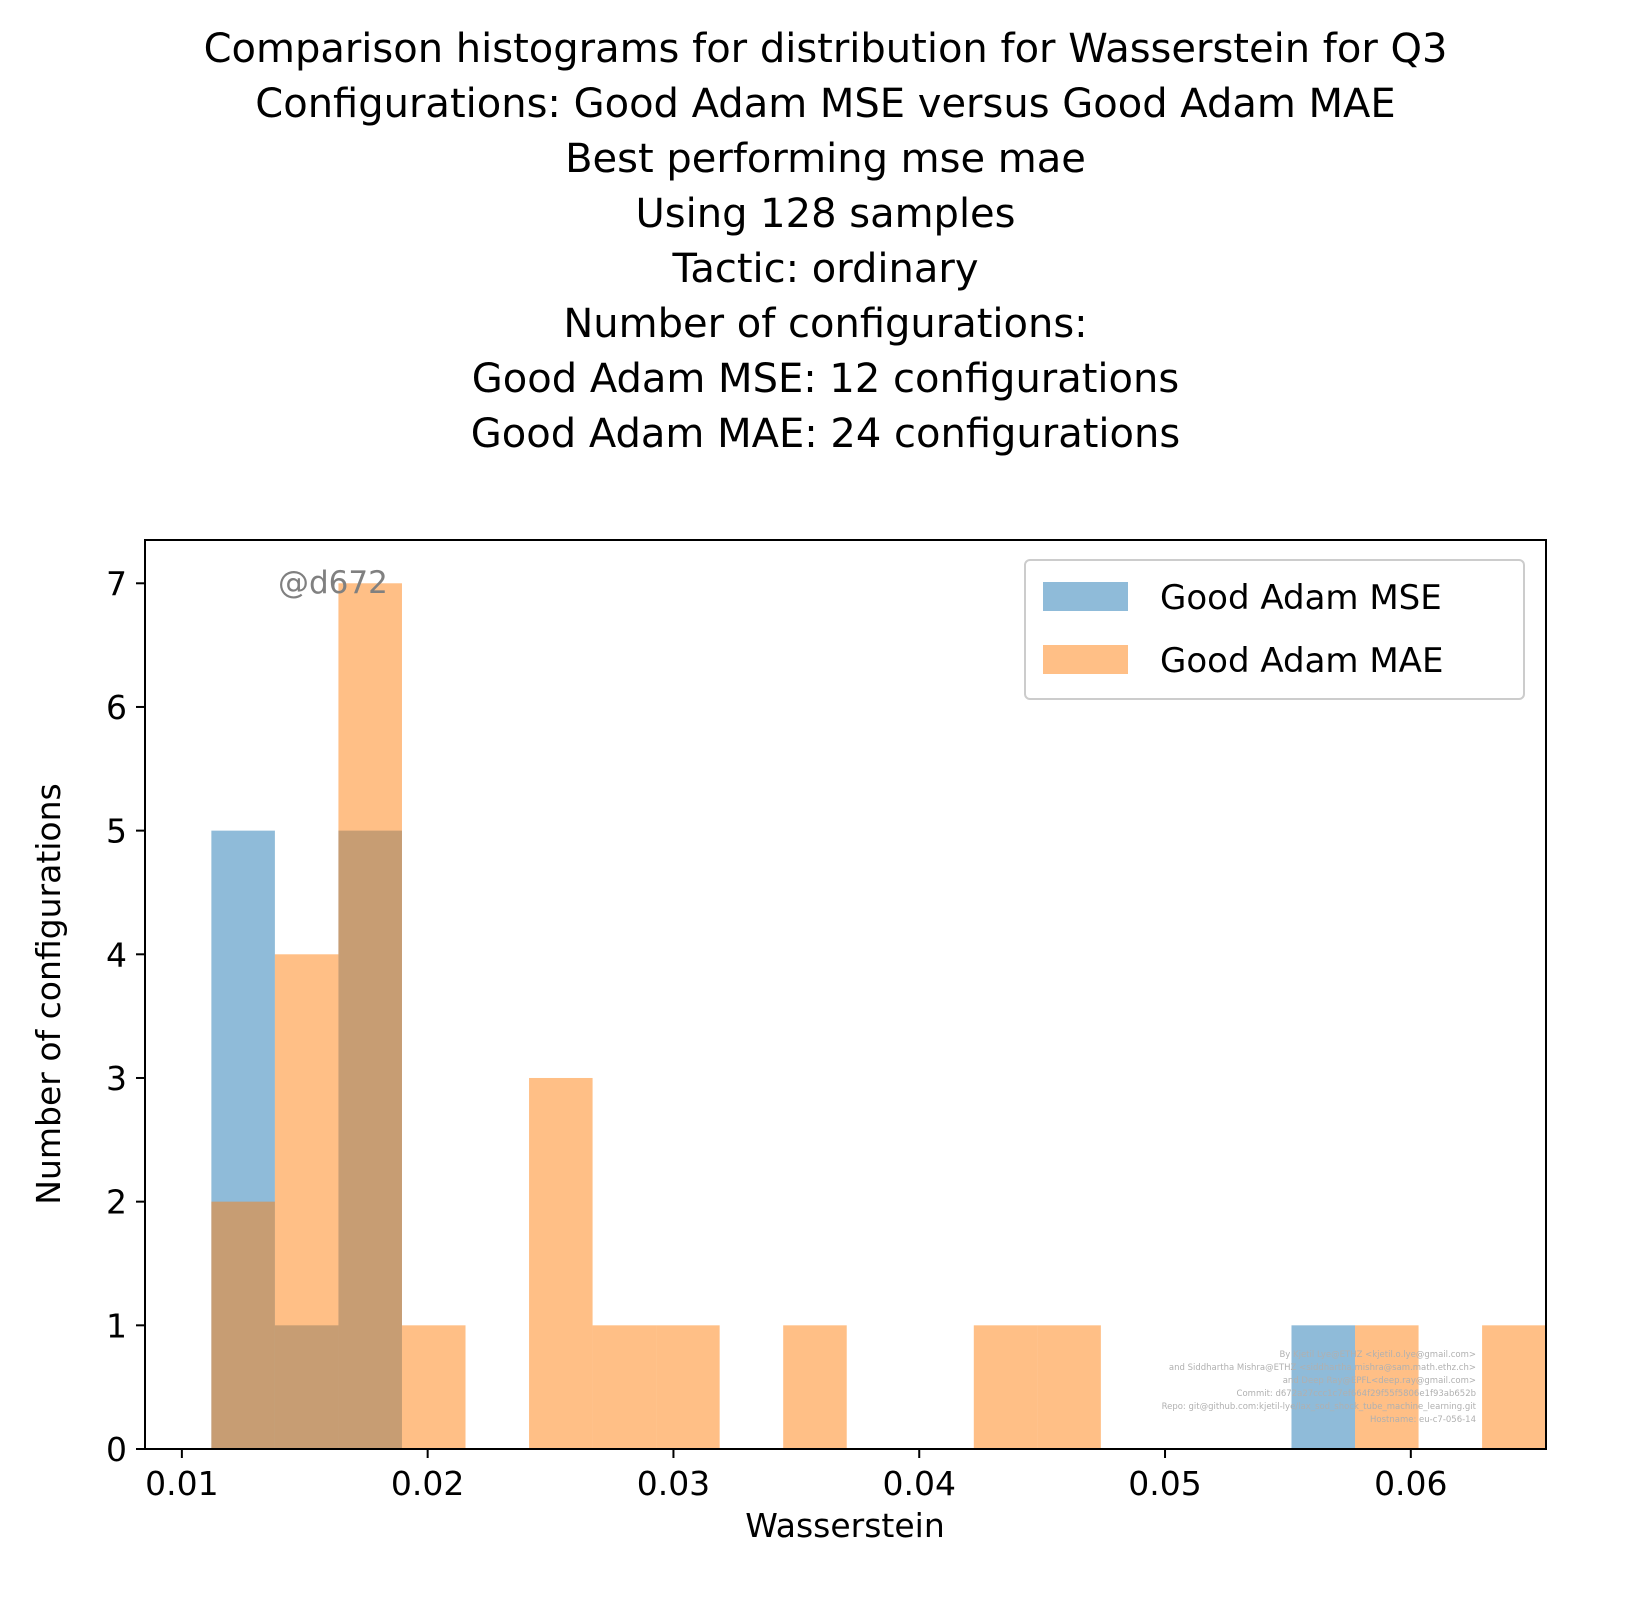 The image size is (1651, 1603). Describe the element at coordinates (825, 214) in the screenshot. I see `title-line-4: Using 128 samples` at that location.